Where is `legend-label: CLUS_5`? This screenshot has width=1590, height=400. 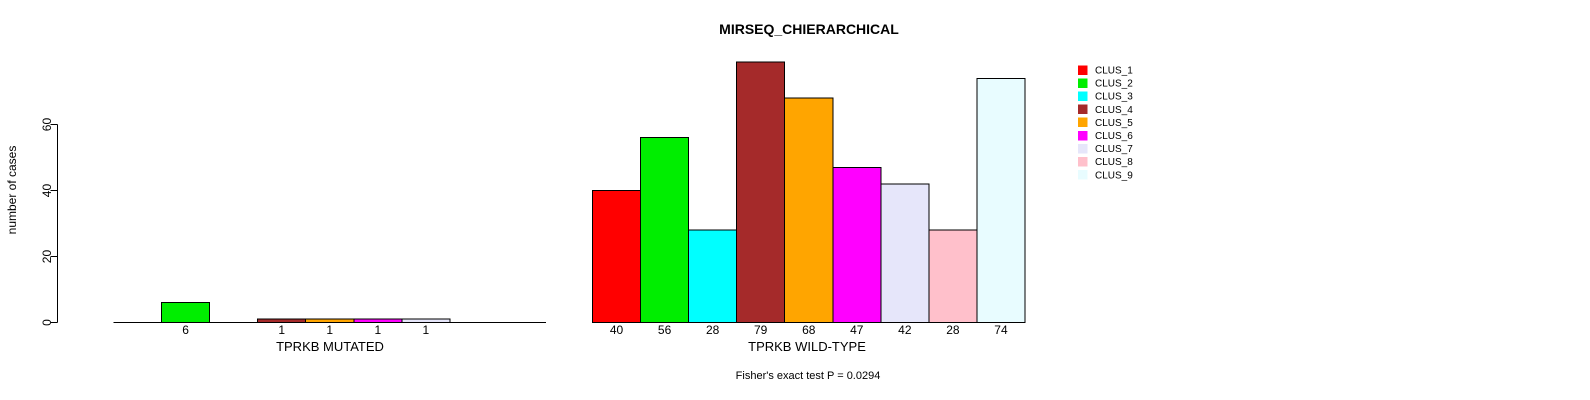
legend-label: CLUS_5 is located at coordinates (1114, 123).